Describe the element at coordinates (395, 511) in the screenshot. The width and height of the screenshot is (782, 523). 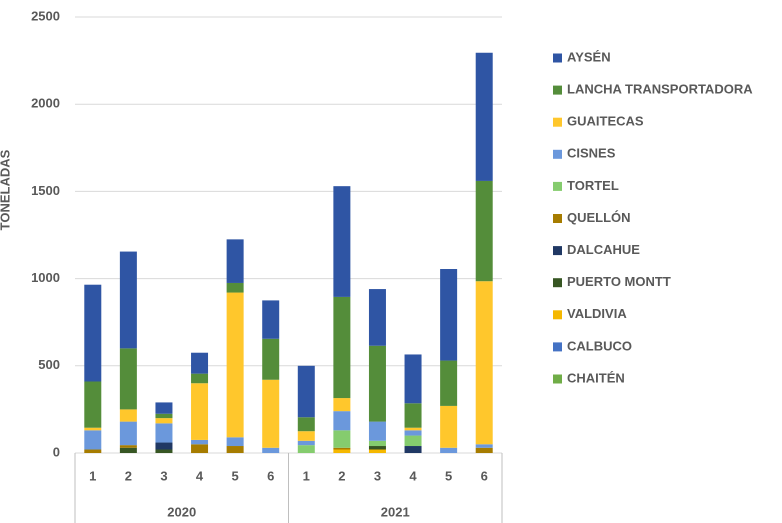
I see `group-label: 2021` at that location.